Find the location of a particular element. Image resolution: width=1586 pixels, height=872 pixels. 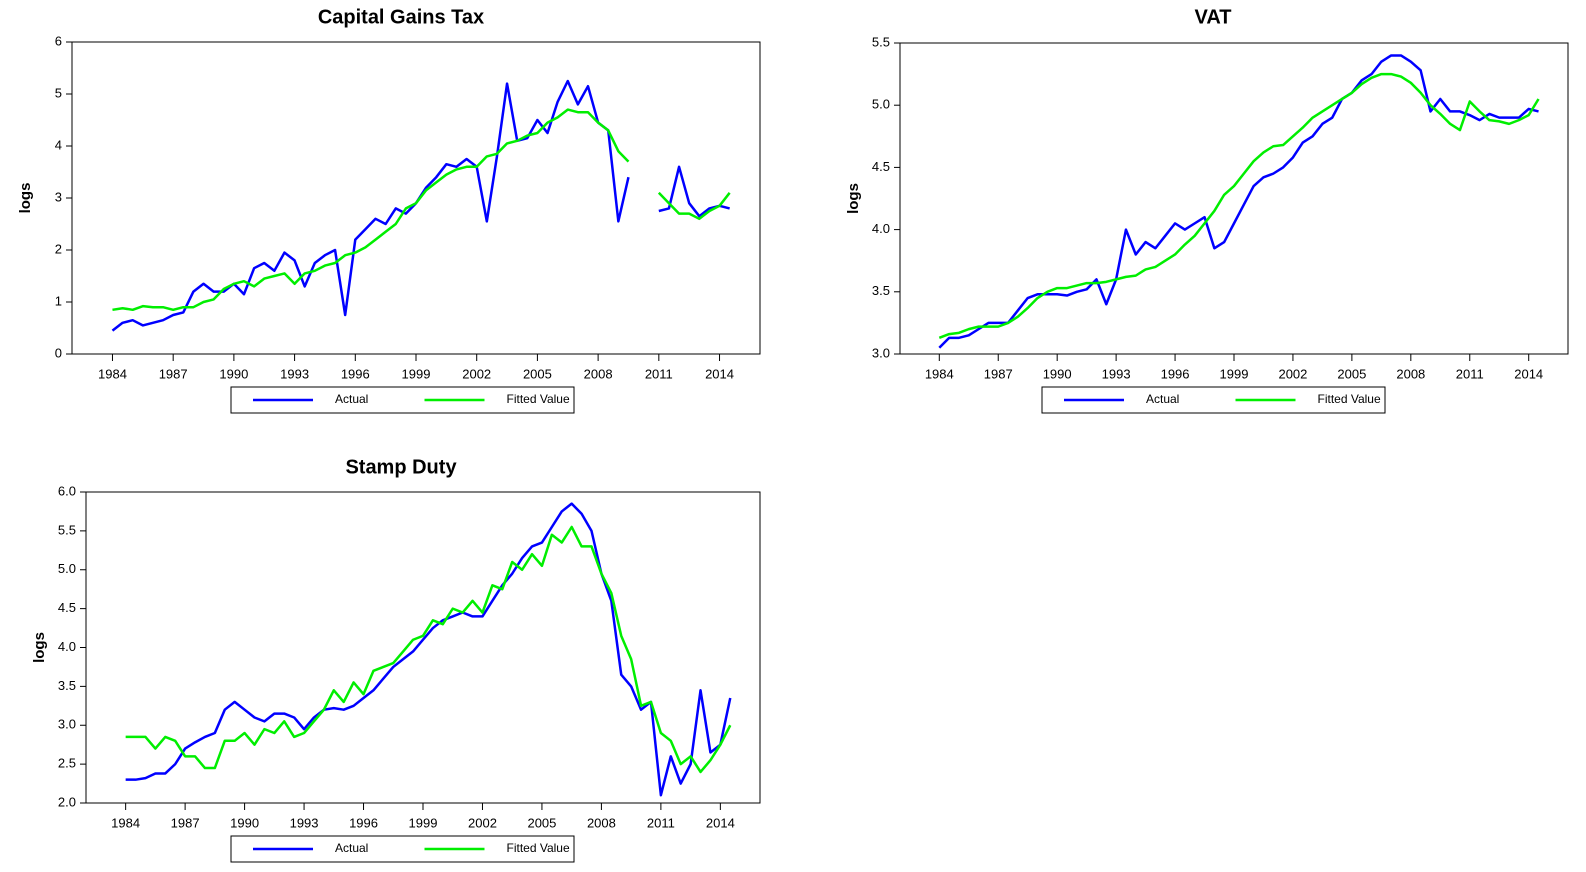

y-tick-label: 1 is located at coordinates (58, 300).